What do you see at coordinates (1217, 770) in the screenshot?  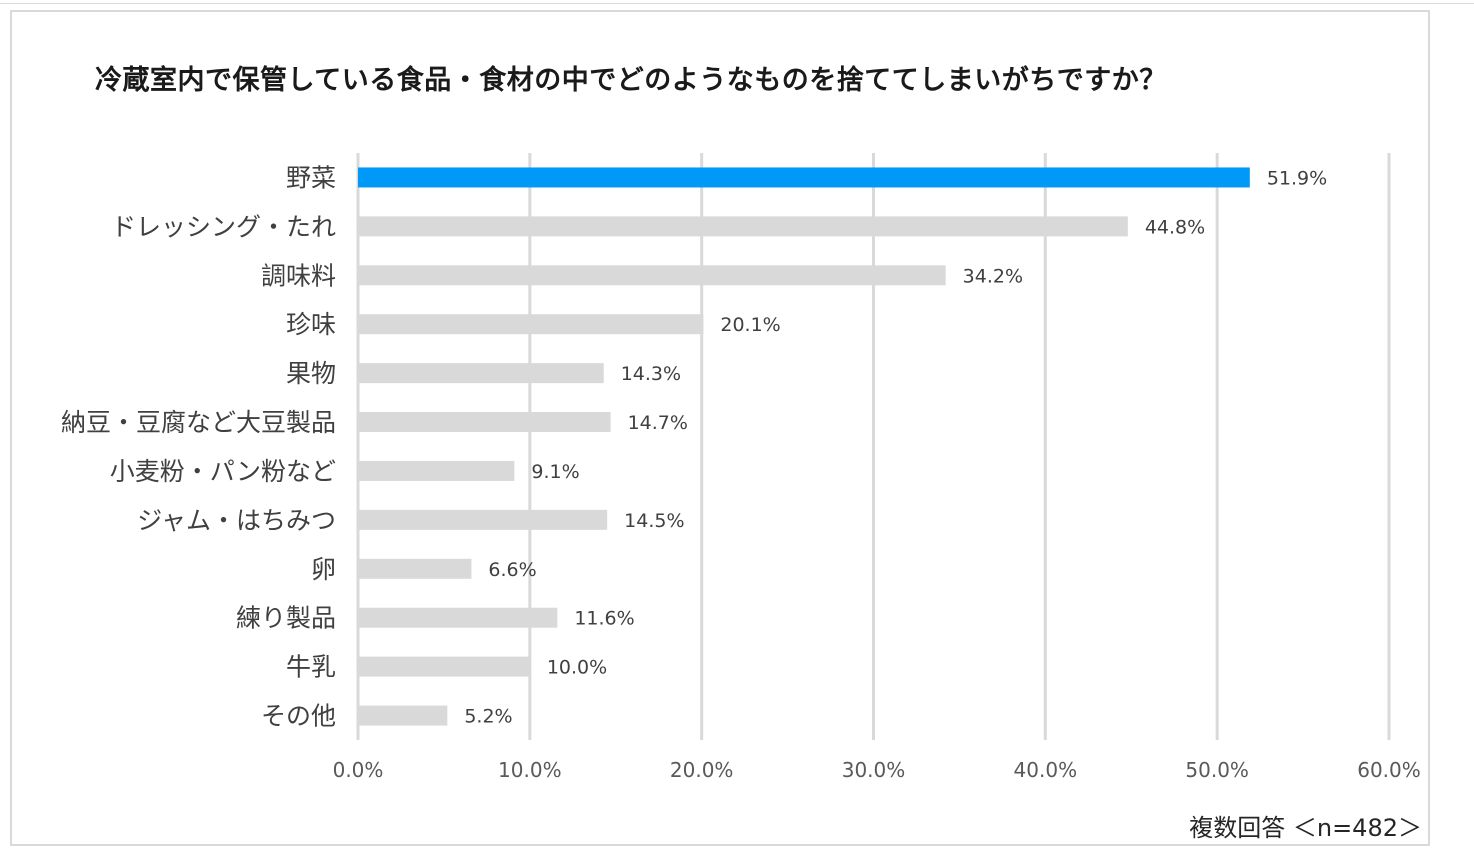 I see `x-tick-label: 50.0%` at bounding box center [1217, 770].